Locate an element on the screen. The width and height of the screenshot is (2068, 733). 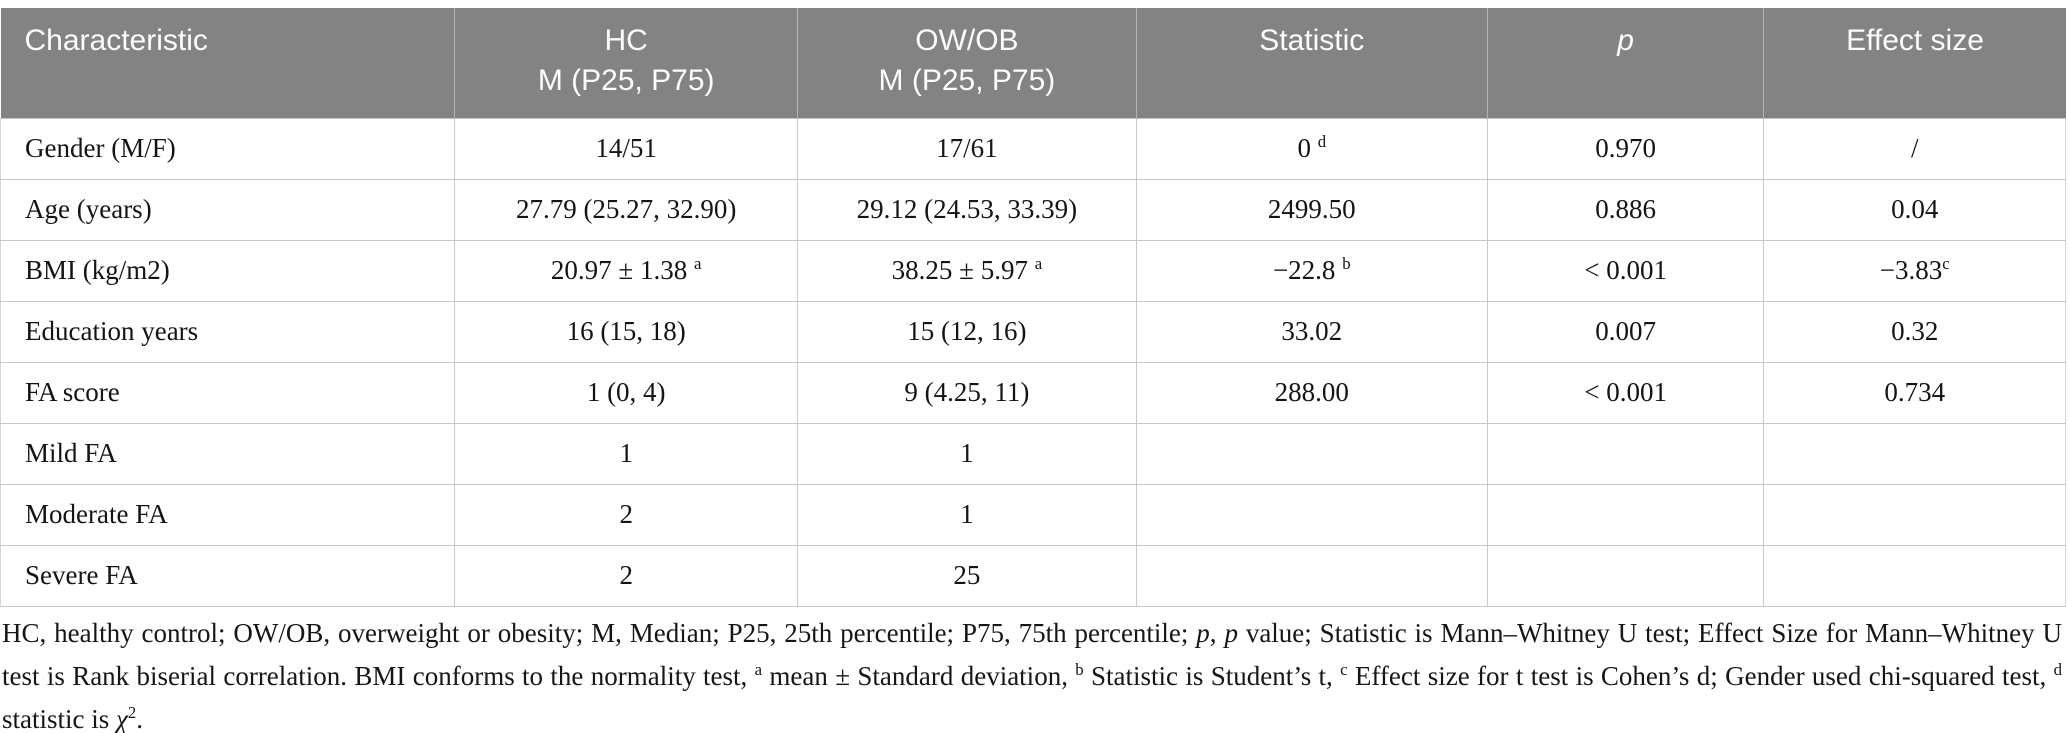
row-label: FA score is located at coordinates (228, 392).